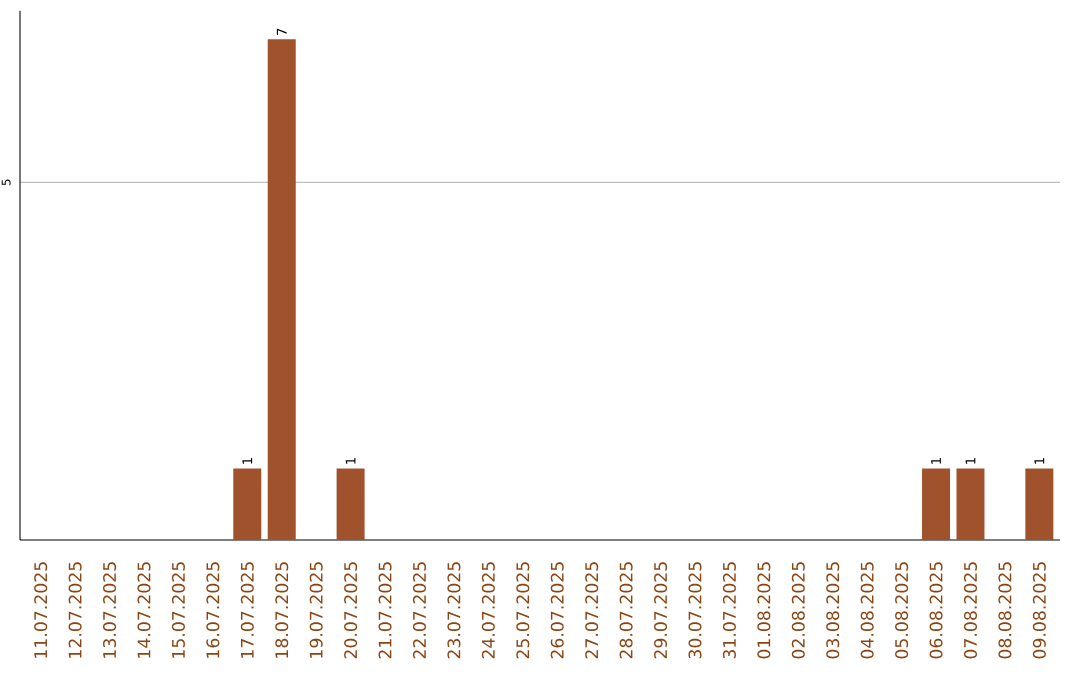 The image size is (1080, 680). What do you see at coordinates (695, 610) in the screenshot?
I see `x-tick-label: 30.07.2025` at bounding box center [695, 610].